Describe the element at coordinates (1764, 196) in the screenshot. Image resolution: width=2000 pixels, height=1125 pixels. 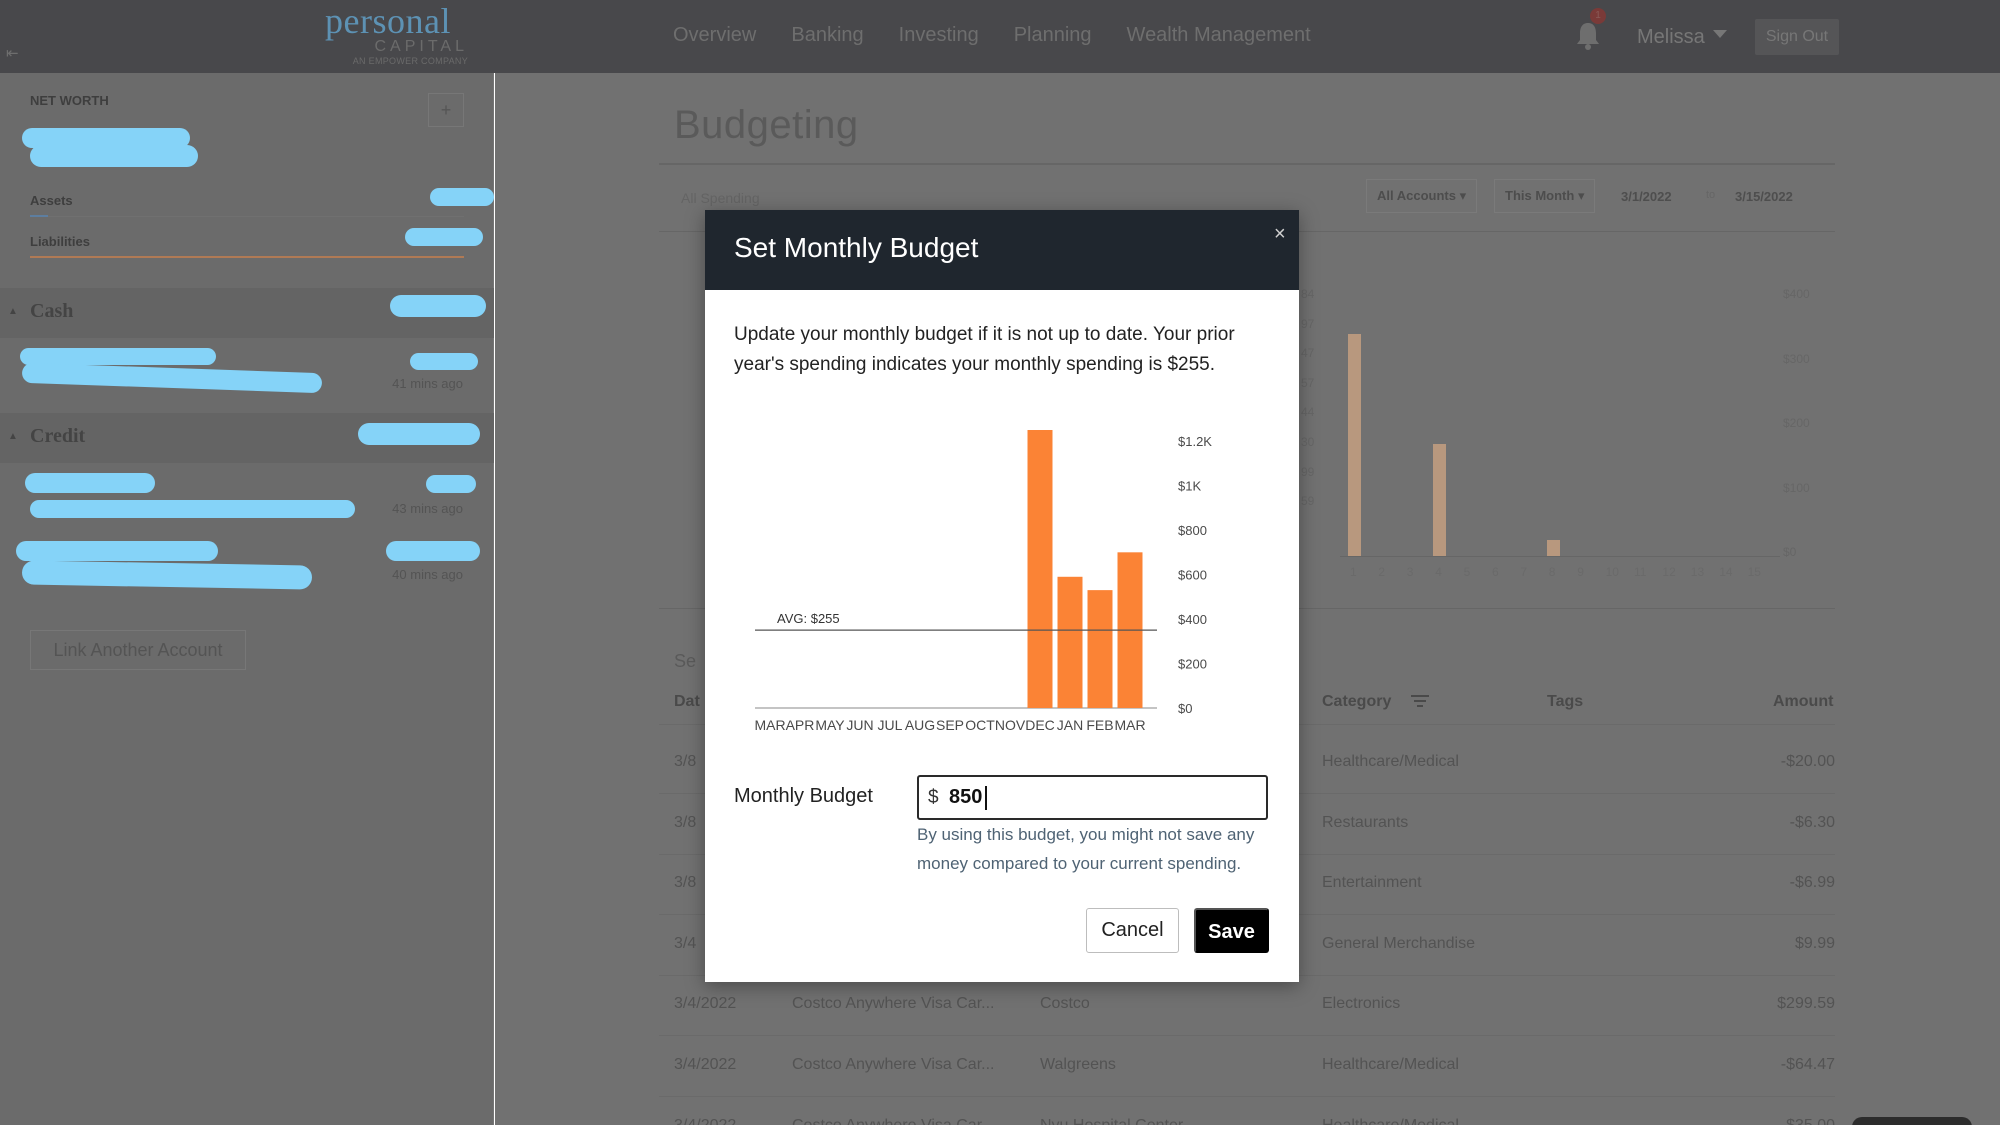
I see `date-to-input: 3/15/2022` at that location.